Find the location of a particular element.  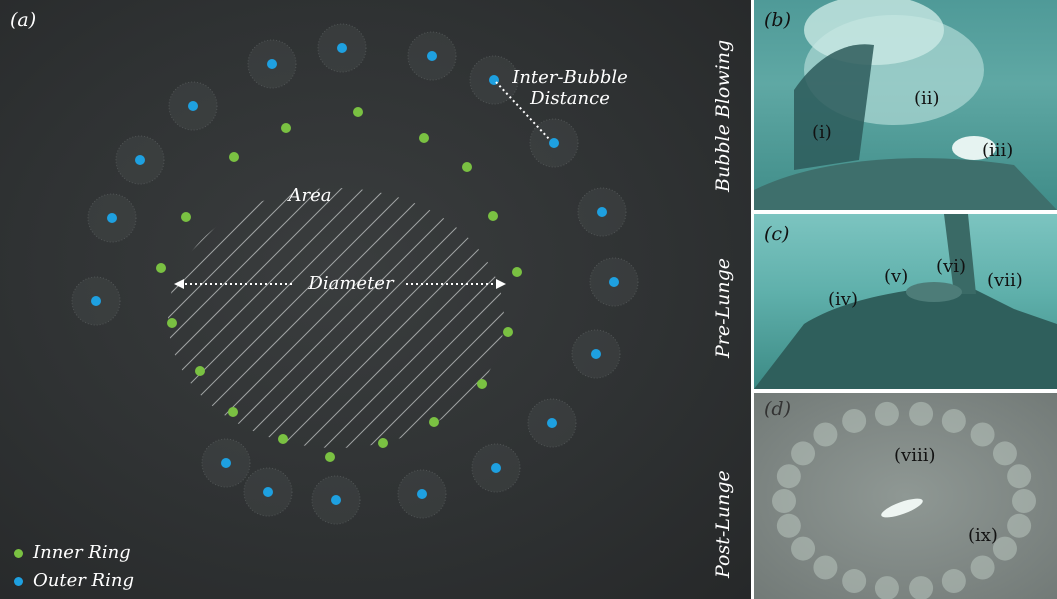

bubble-ring is located at coordinates (904, 500).